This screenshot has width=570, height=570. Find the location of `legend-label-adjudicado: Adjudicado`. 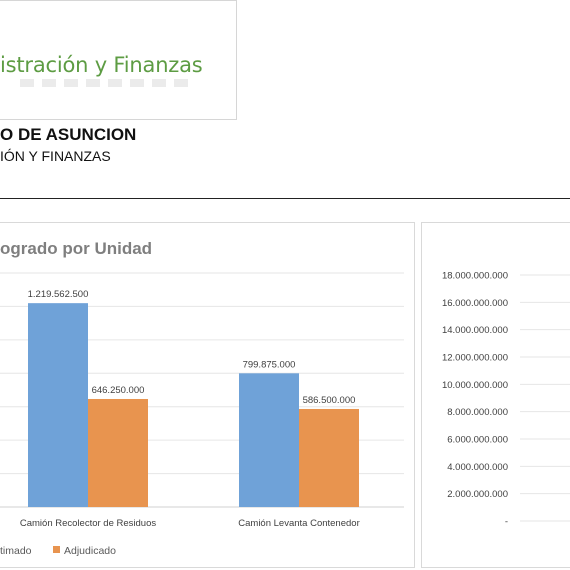

legend-label-adjudicado: Adjudicado is located at coordinates (90, 551).